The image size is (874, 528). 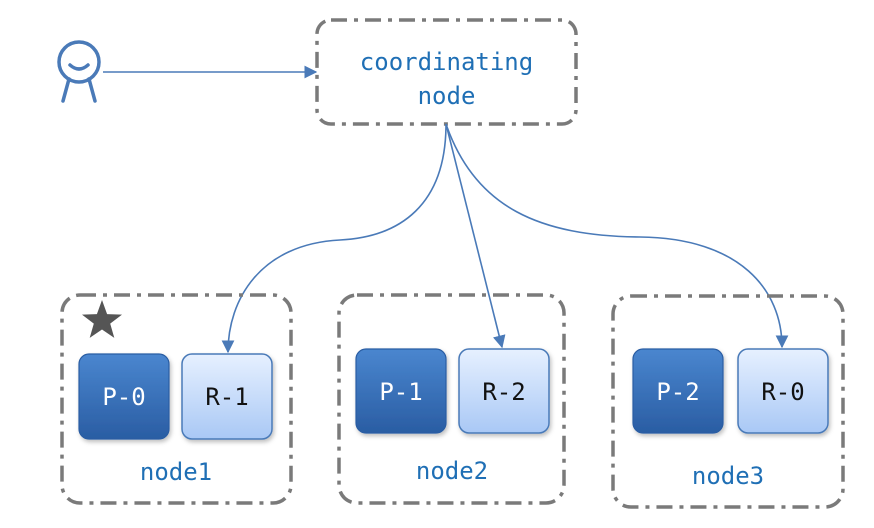 I want to click on star-icon, so click(x=102, y=319).